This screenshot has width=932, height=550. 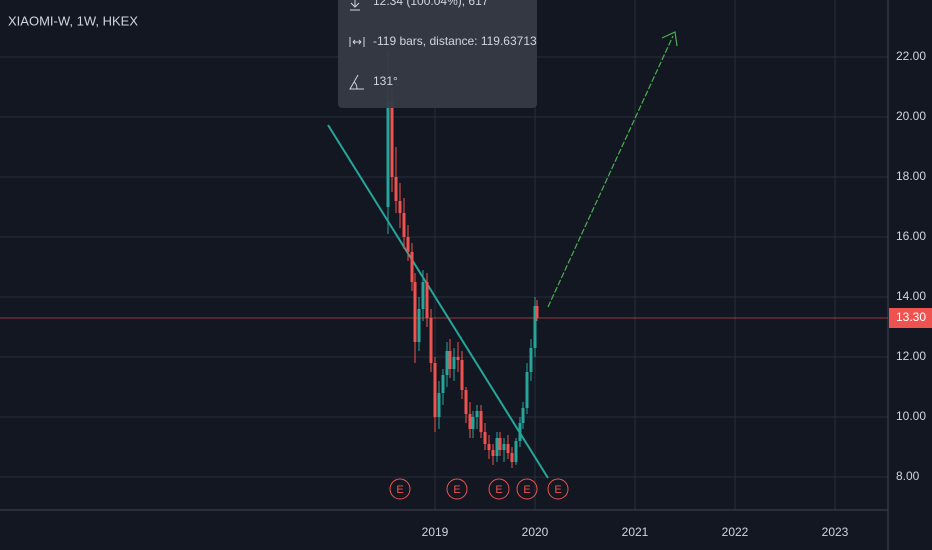 What do you see at coordinates (669, 39) in the screenshot?
I see `arrow-head` at bounding box center [669, 39].